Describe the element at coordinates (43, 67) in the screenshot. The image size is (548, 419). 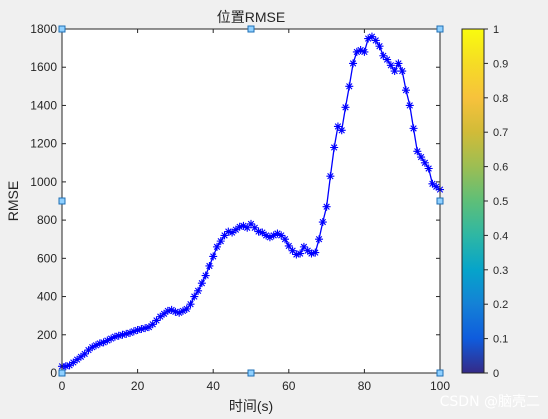
I see `y-tick-label: 1600` at that location.